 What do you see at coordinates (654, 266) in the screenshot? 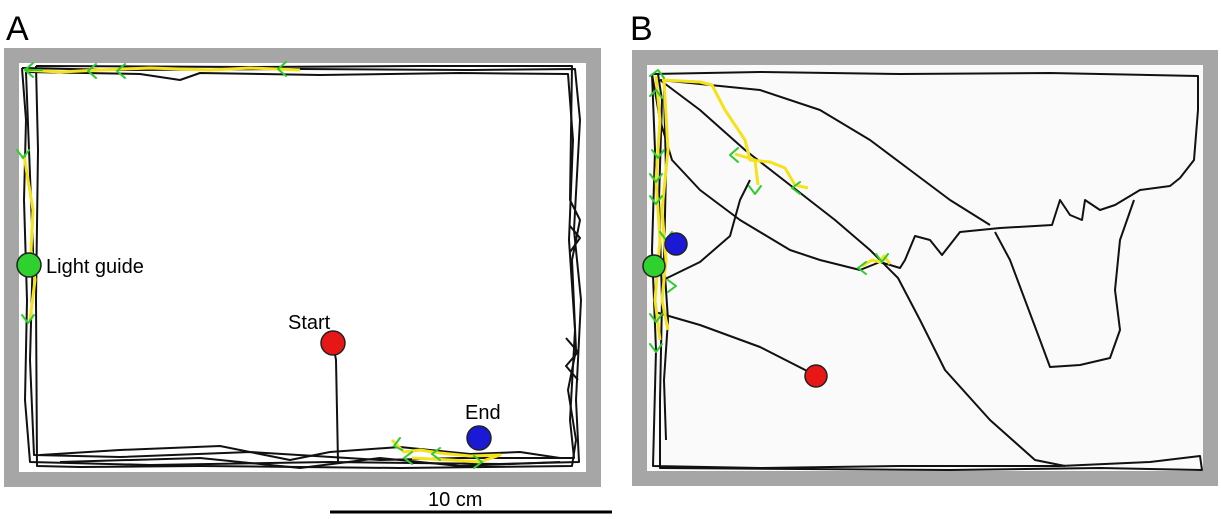
I see `light-guide-marker-b` at bounding box center [654, 266].